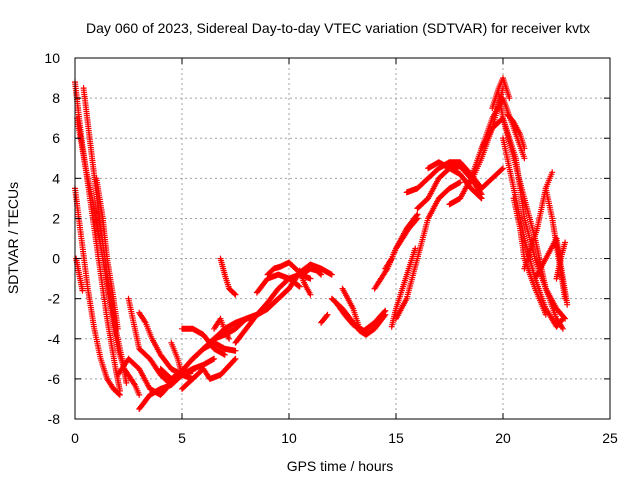 The width and height of the screenshot is (640, 480). I want to click on y-axis-title: SDTVAR / TECUs, so click(13, 238).